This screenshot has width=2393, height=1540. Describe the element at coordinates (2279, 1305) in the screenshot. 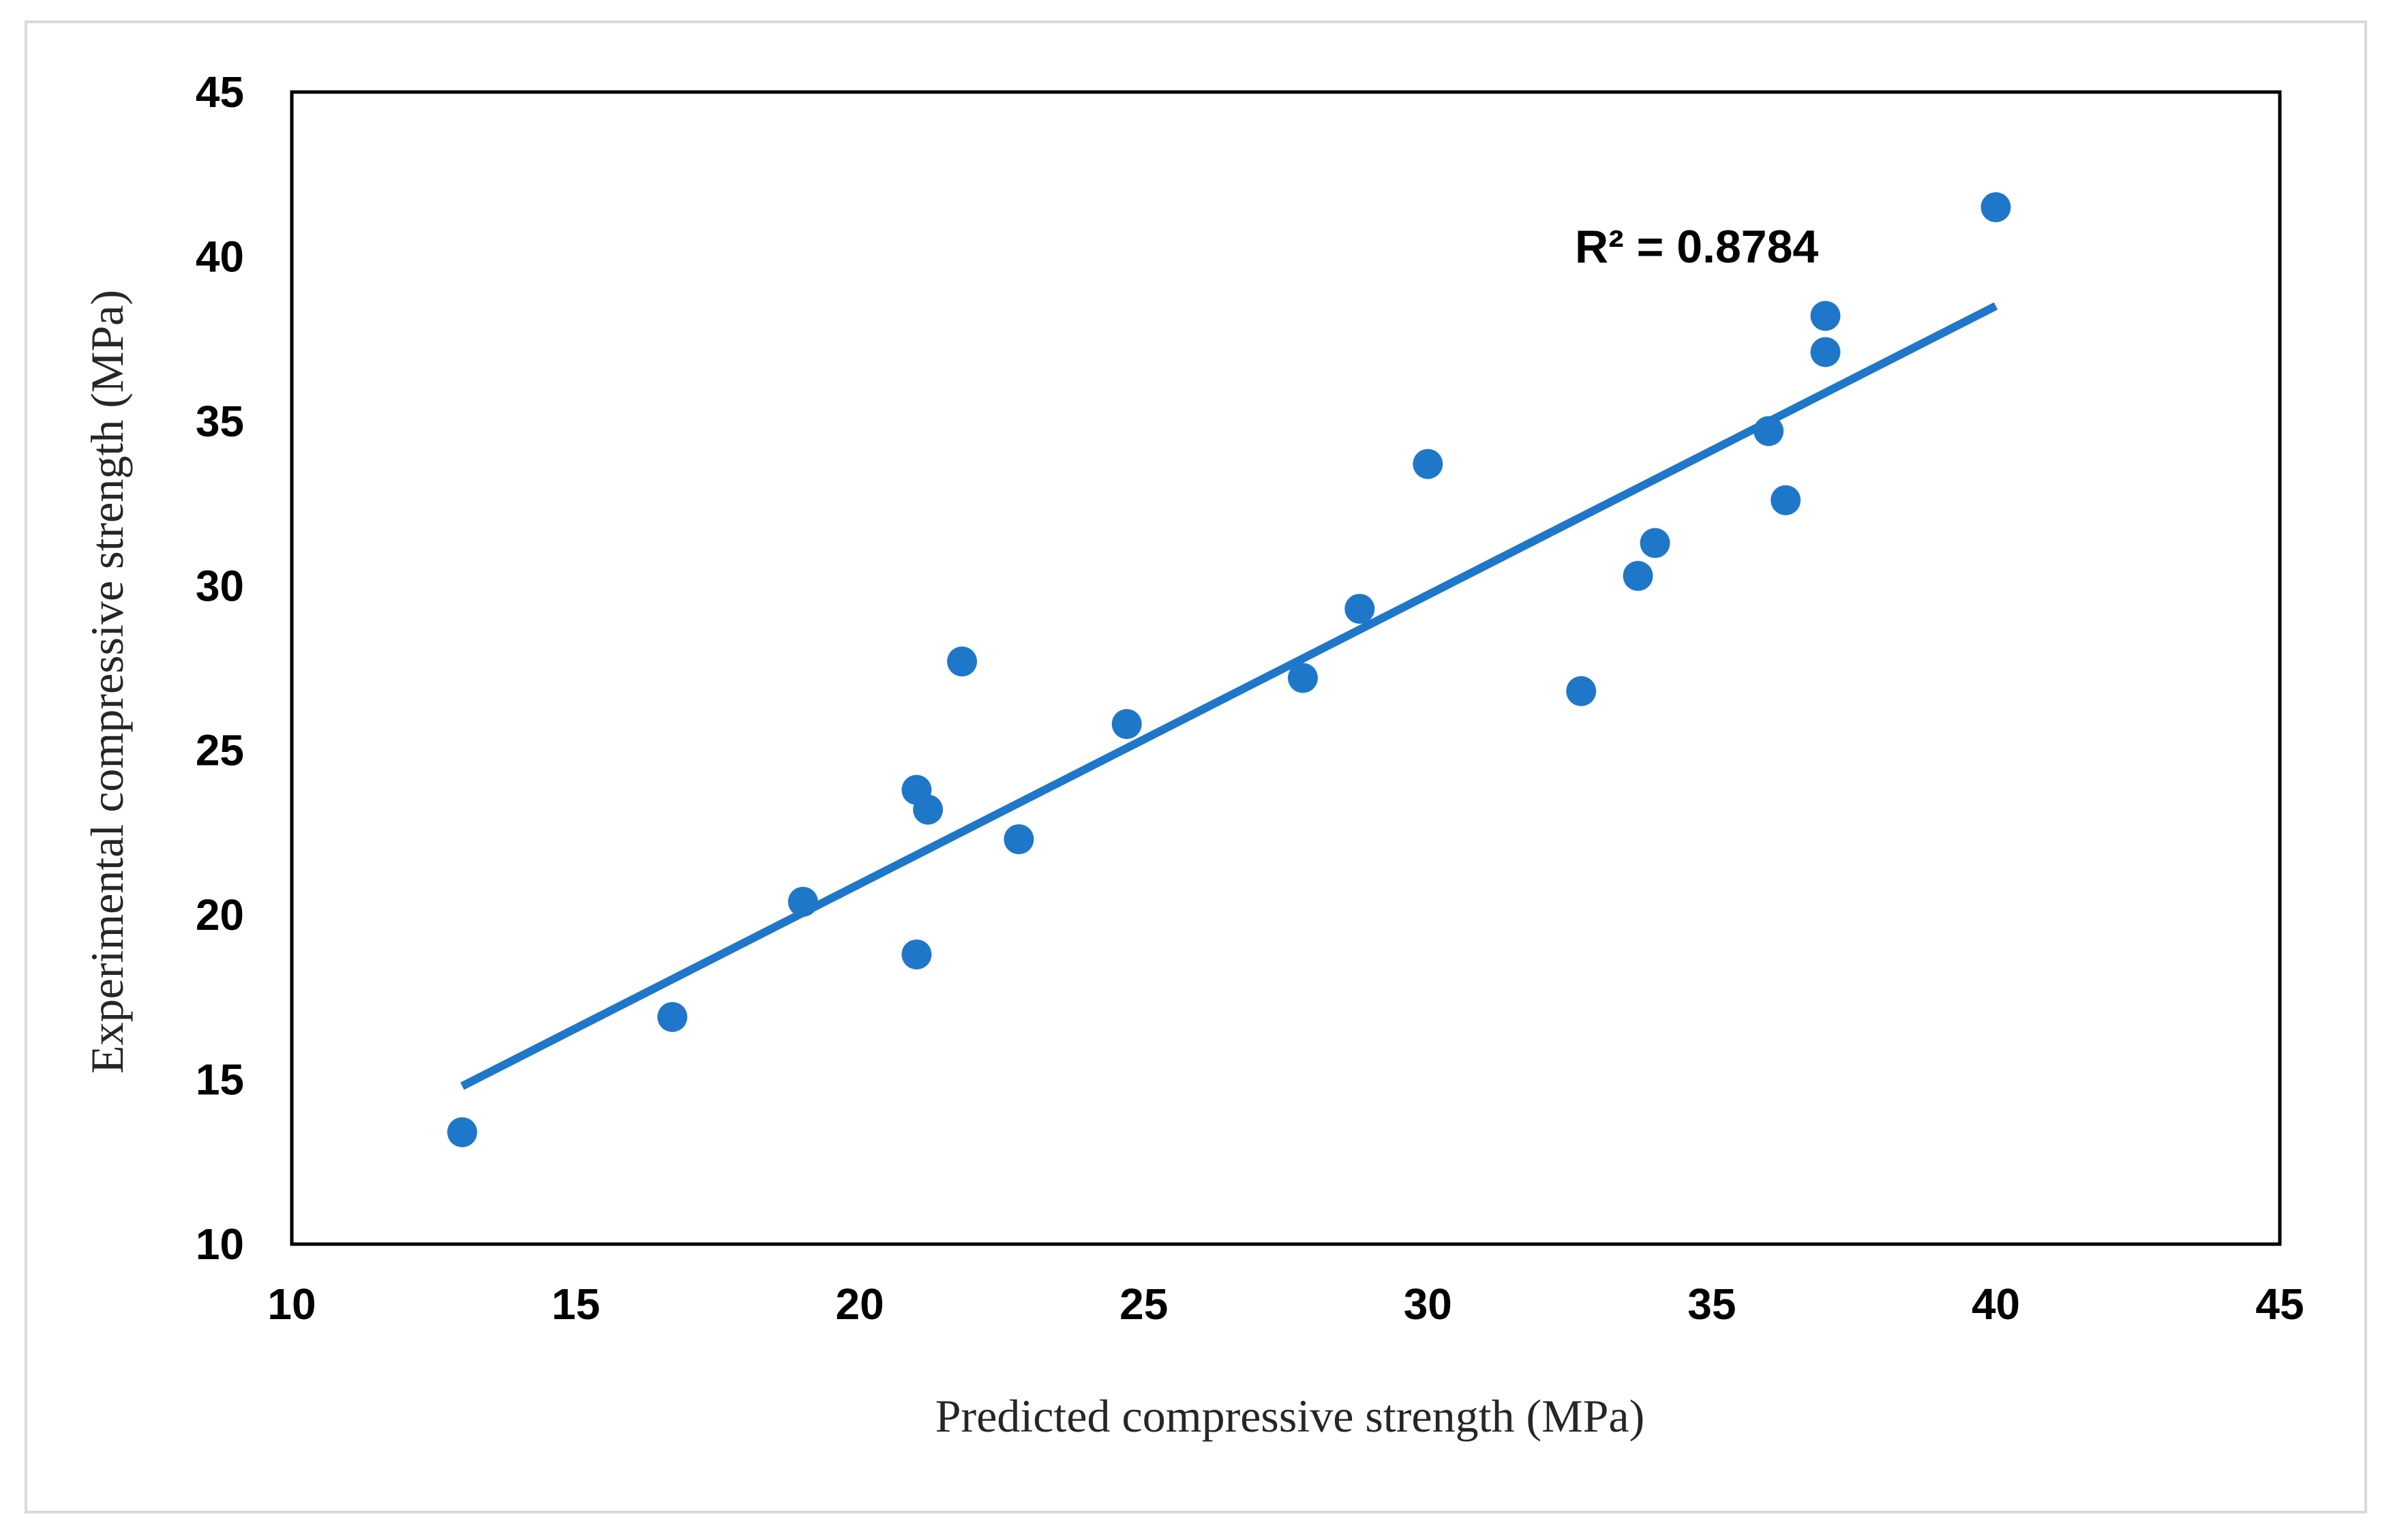

I see `x-tick-label: 45` at that location.